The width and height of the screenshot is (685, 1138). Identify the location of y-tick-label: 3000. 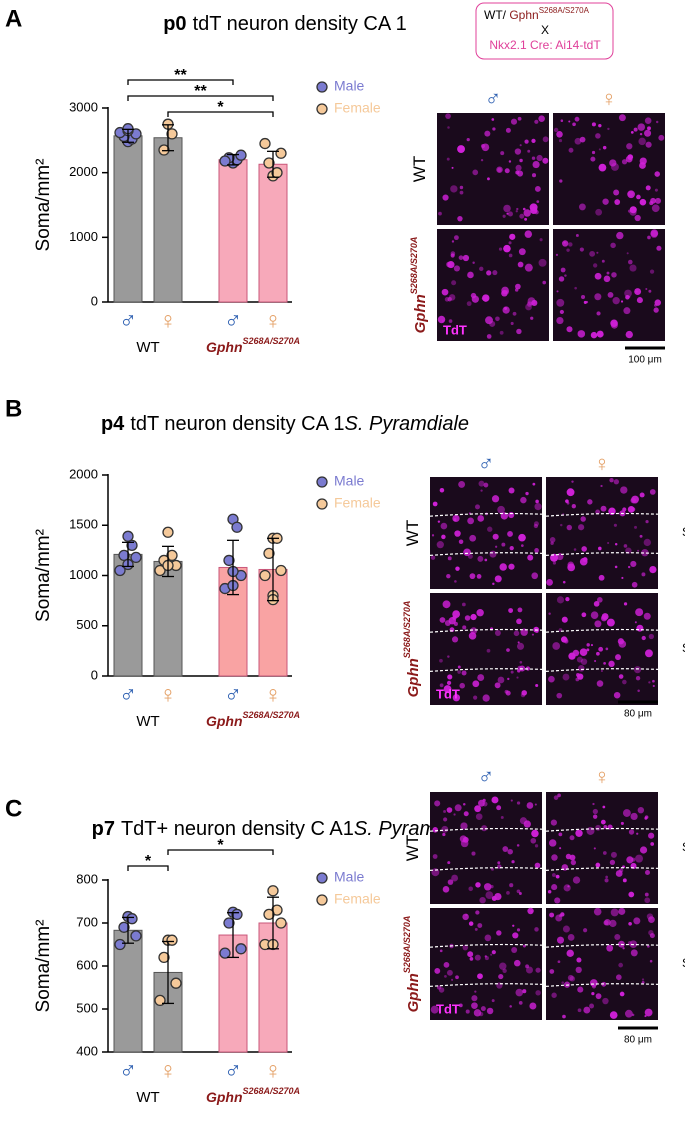
(83, 106).